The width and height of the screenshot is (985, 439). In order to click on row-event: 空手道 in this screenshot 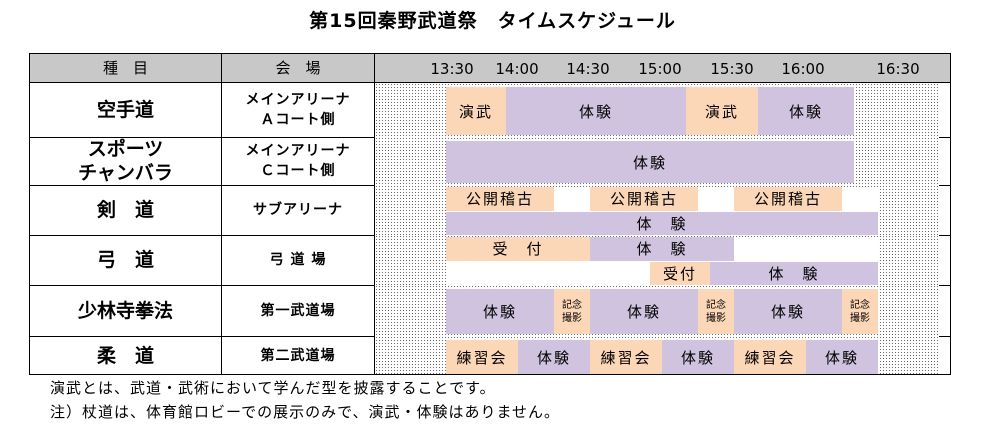, I will do `click(125, 110)`.